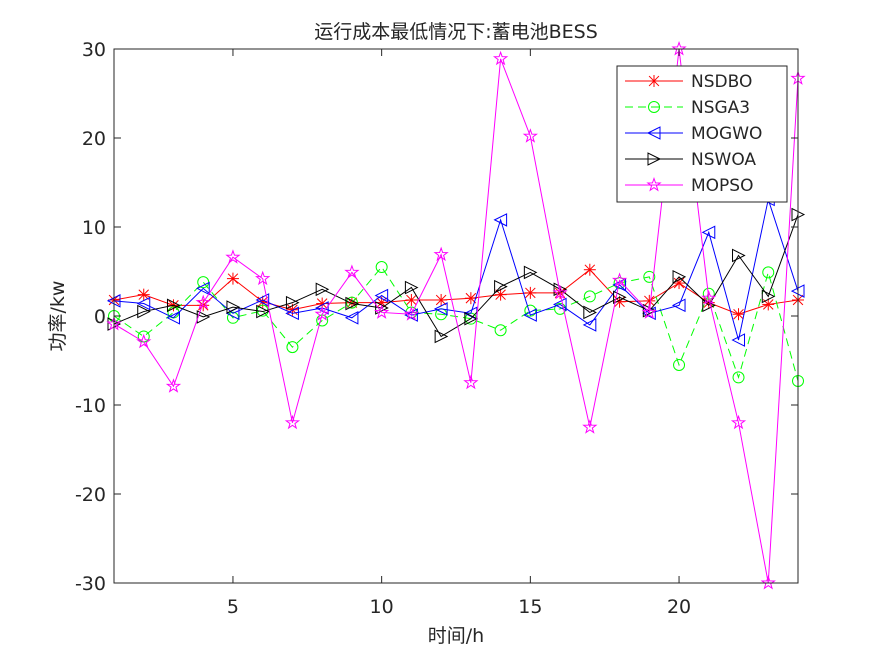 Image resolution: width=875 pixels, height=660 pixels. Describe the element at coordinates (687, 108) in the screenshot. I see `legend-entry-nsga3: NSGA3` at that location.